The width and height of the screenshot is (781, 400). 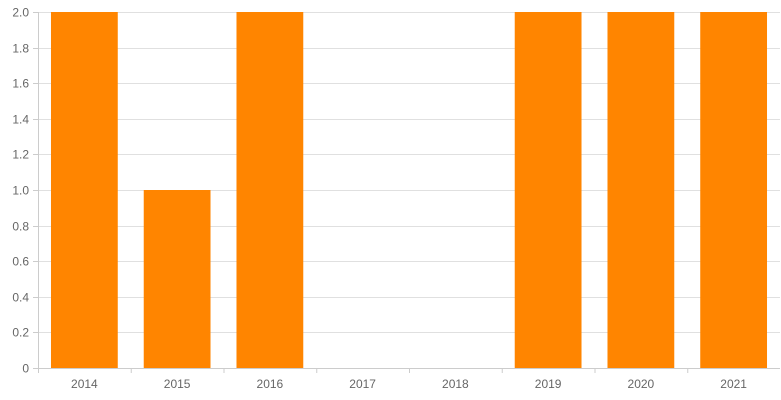 What do you see at coordinates (20, 298) in the screenshot?
I see `y-tick-label: 0.4` at bounding box center [20, 298].